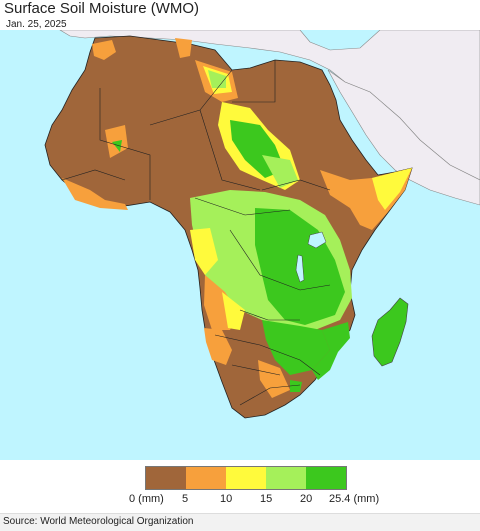 The width and height of the screenshot is (480, 531). What do you see at coordinates (287, 500) in the screenshot?
I see `legend-labels: 0 (mm) 5 10 15 20 25.4 (mm)` at bounding box center [287, 500].